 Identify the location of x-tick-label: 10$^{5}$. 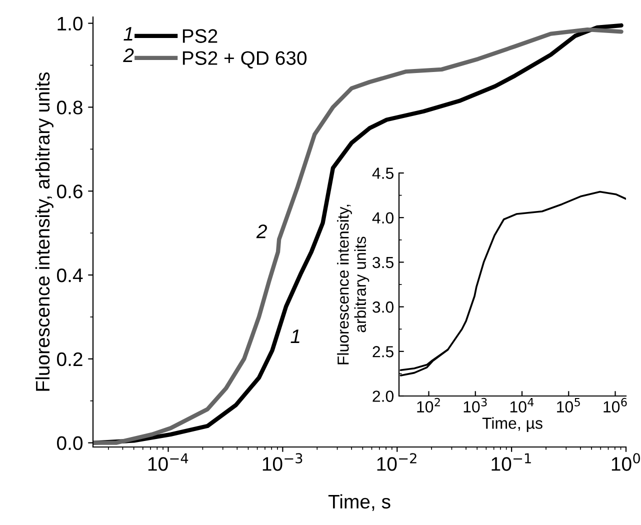
(568, 405).